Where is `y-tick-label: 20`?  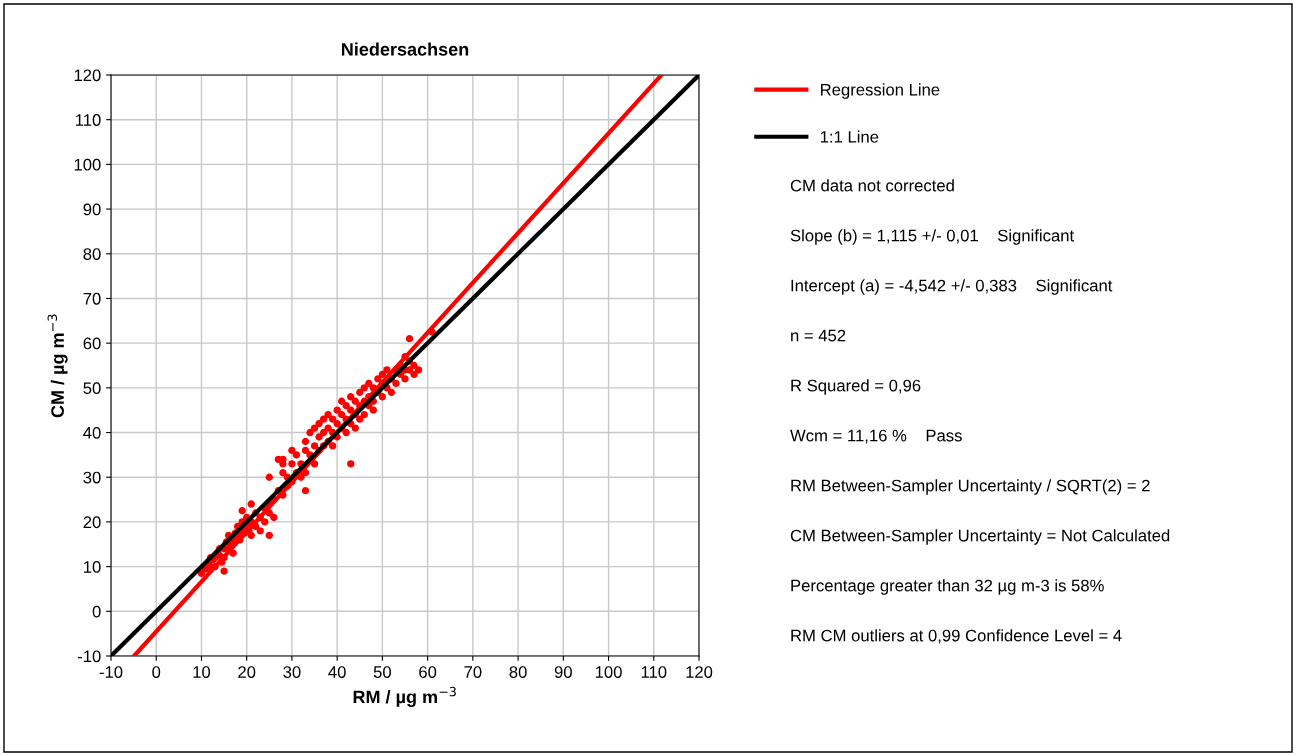
y-tick-label: 20 is located at coordinates (92, 522).